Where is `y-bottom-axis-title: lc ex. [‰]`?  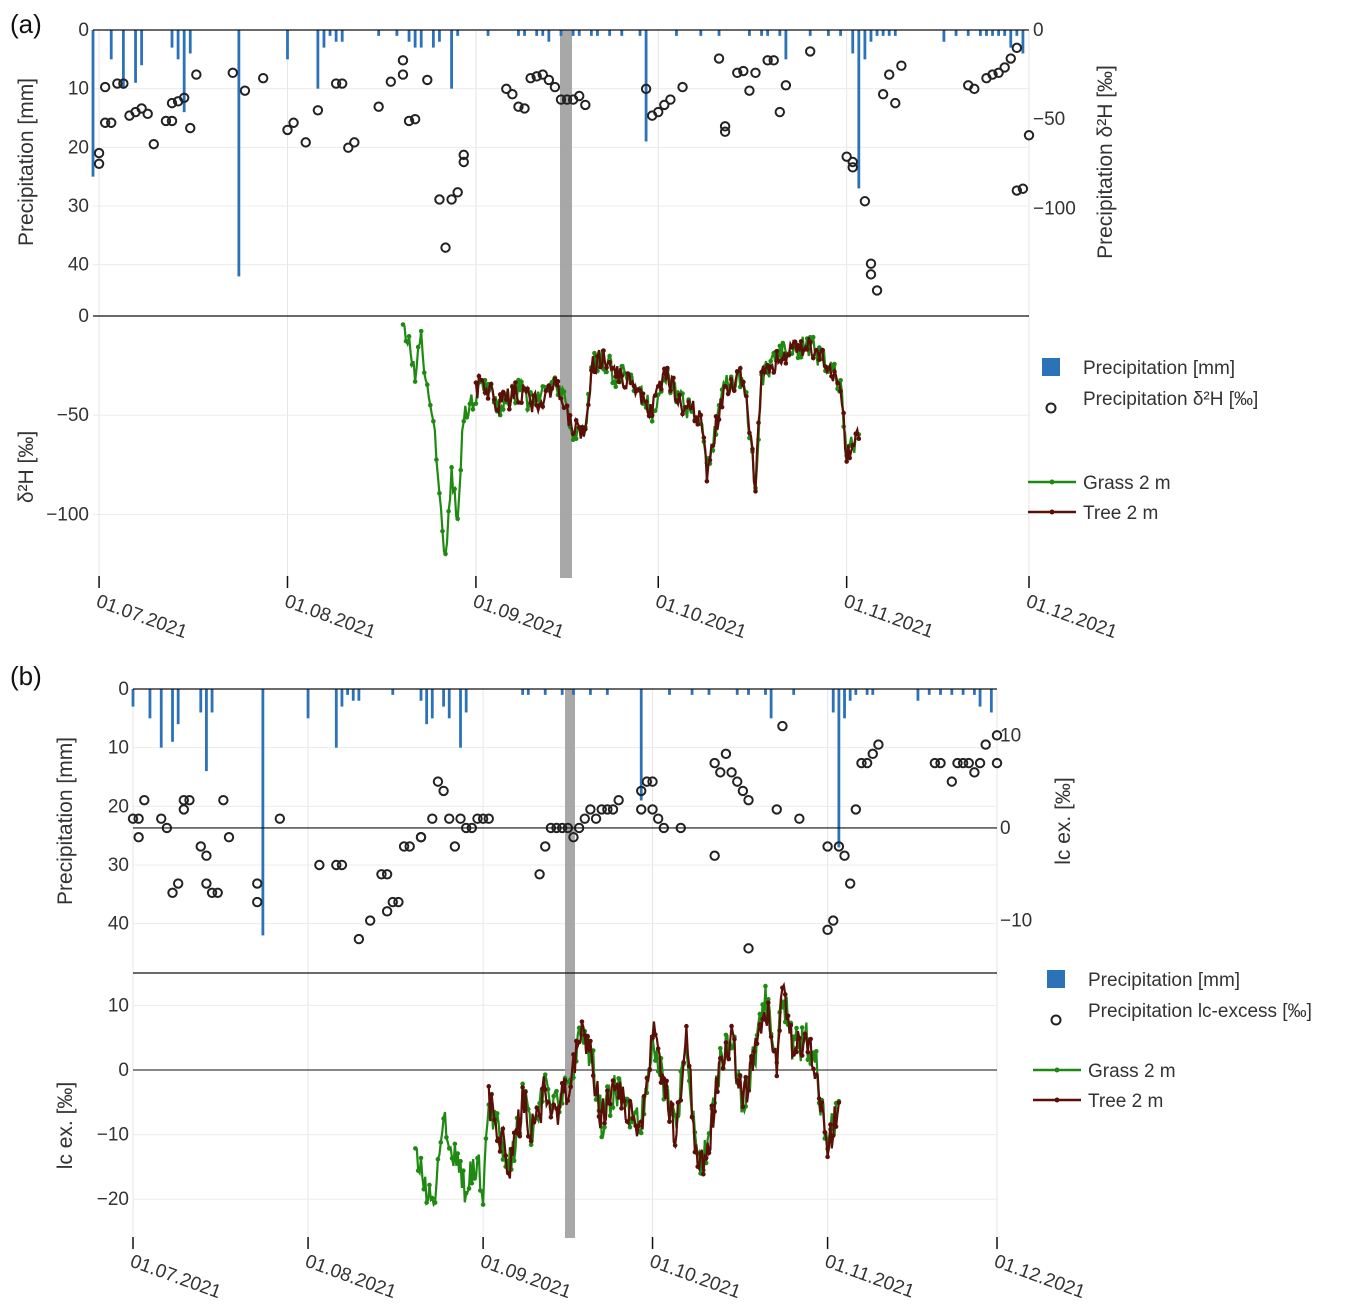 y-bottom-axis-title: lc ex. [‰] is located at coordinates (65, 1126).